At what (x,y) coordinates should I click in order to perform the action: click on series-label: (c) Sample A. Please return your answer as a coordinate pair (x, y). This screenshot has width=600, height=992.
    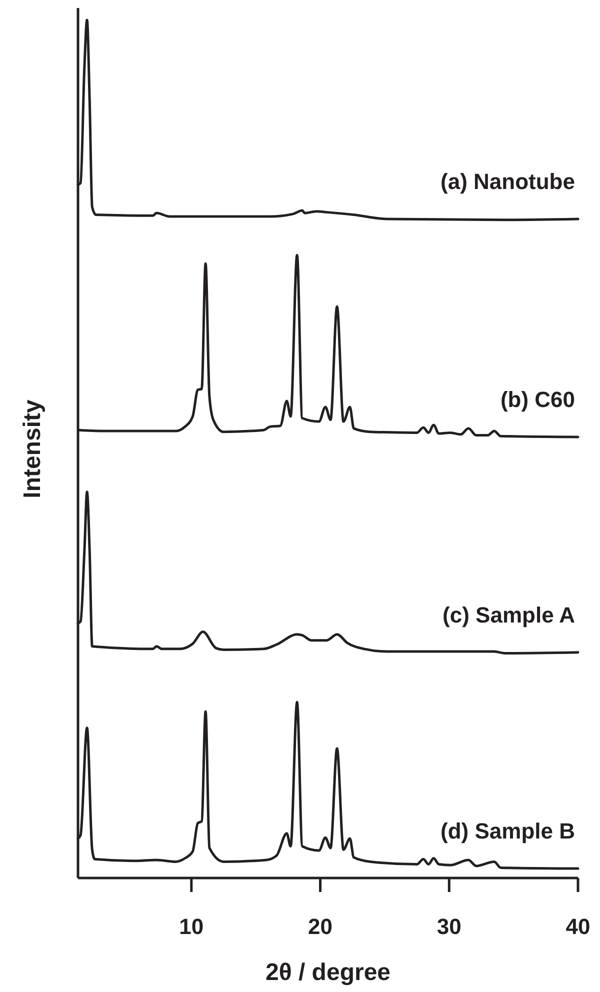
    Looking at the image, I should click on (509, 615).